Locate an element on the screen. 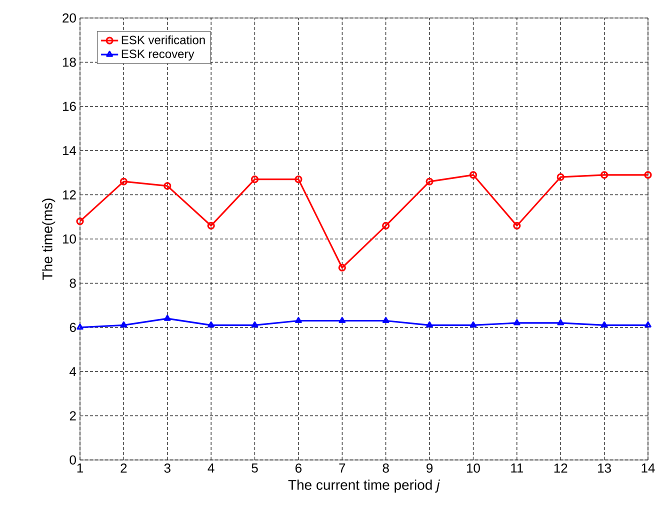 The image size is (662, 510). x-tick-label: 4 is located at coordinates (211, 468).